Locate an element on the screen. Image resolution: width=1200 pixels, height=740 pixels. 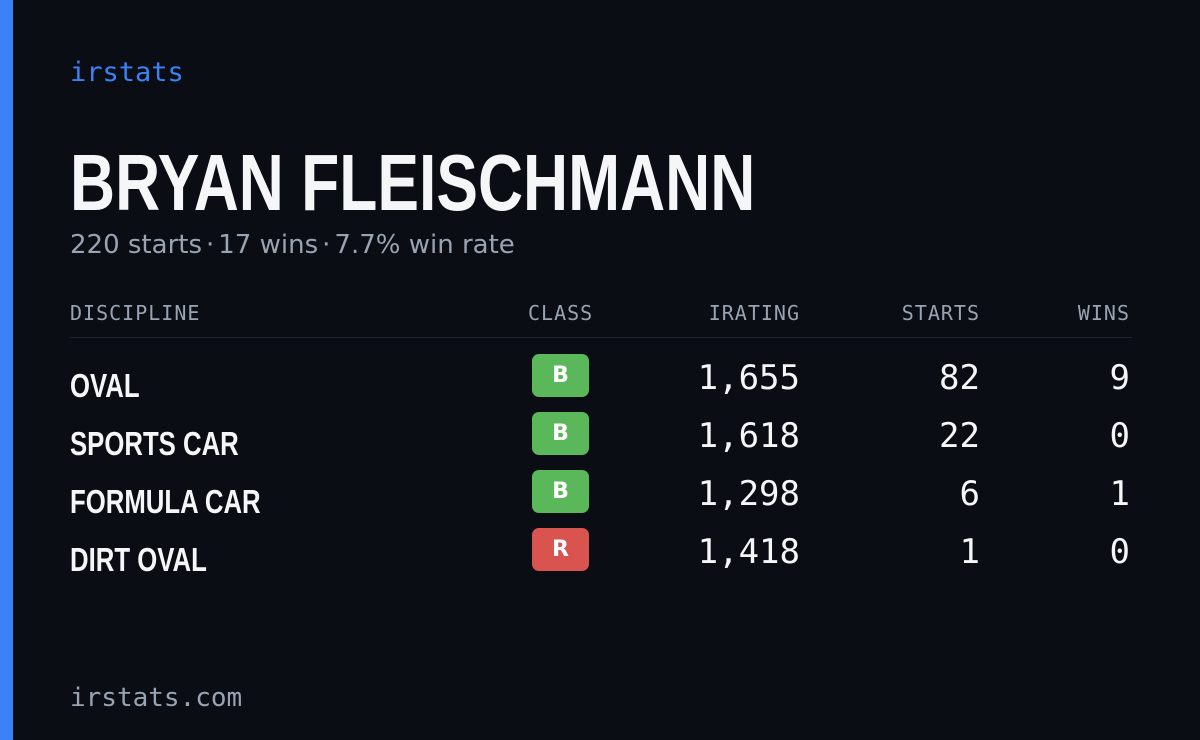
table-row: SPORTS CAR B 1,618 22 0 is located at coordinates (601, 437).